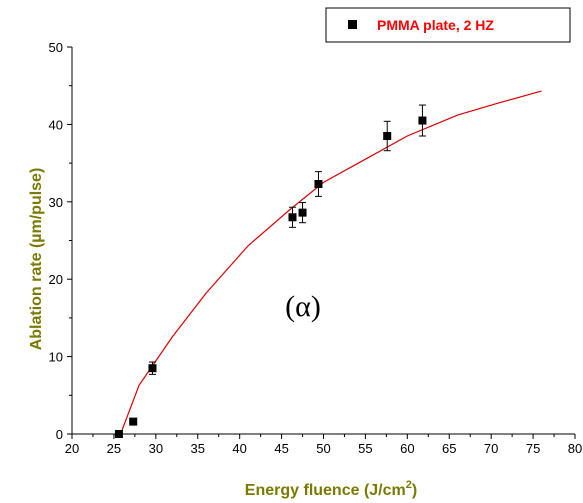 Image resolution: width=583 pixels, height=503 pixels. What do you see at coordinates (60, 241) in the screenshot?
I see `y-axis-ticks: 0 10 20 30 40 50` at bounding box center [60, 241].